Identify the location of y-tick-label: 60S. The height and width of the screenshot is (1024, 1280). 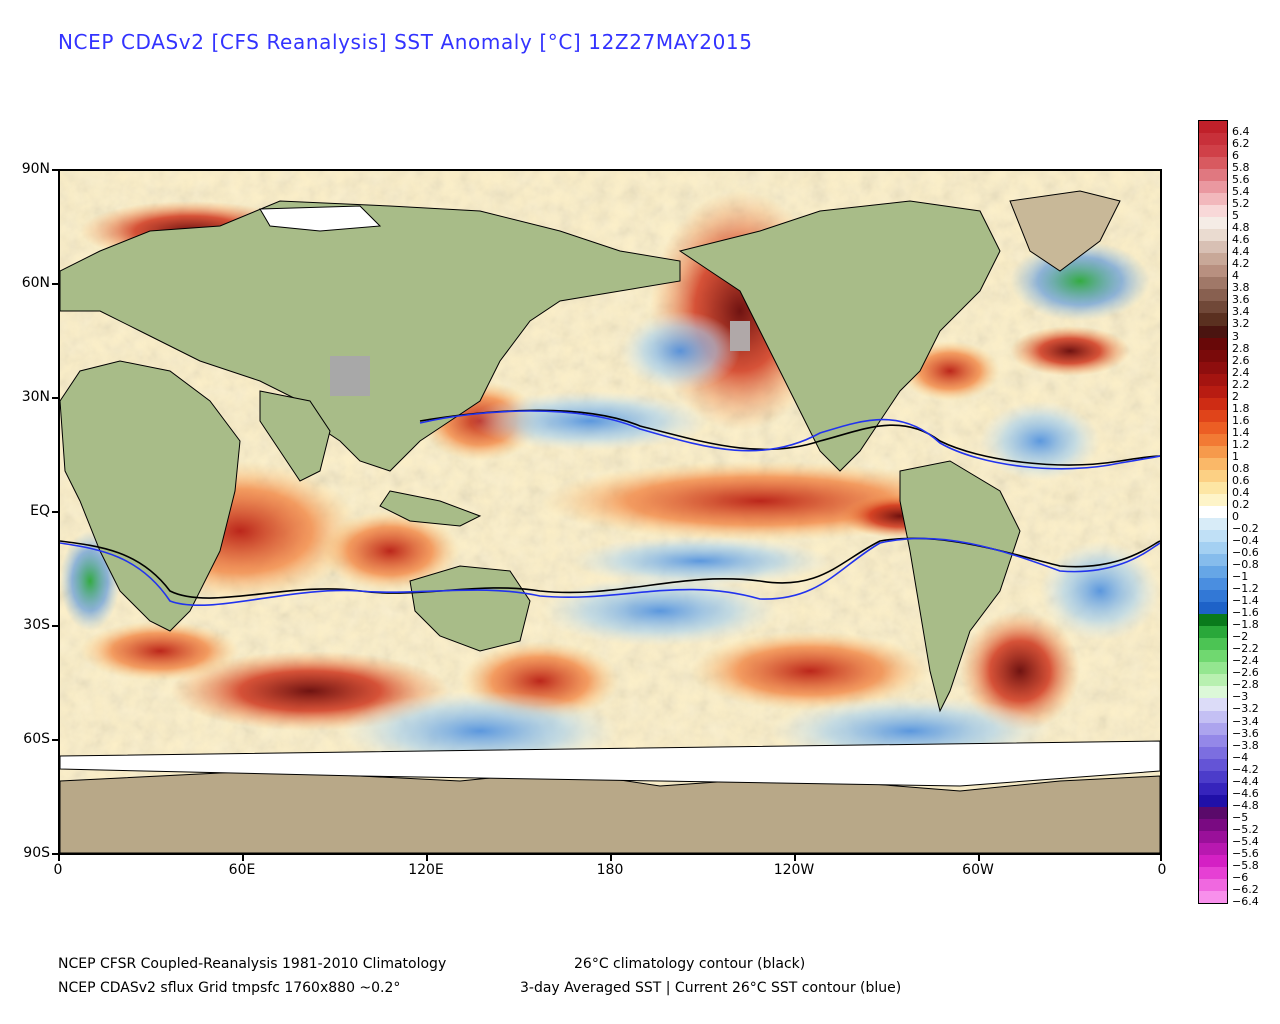
(36, 739).